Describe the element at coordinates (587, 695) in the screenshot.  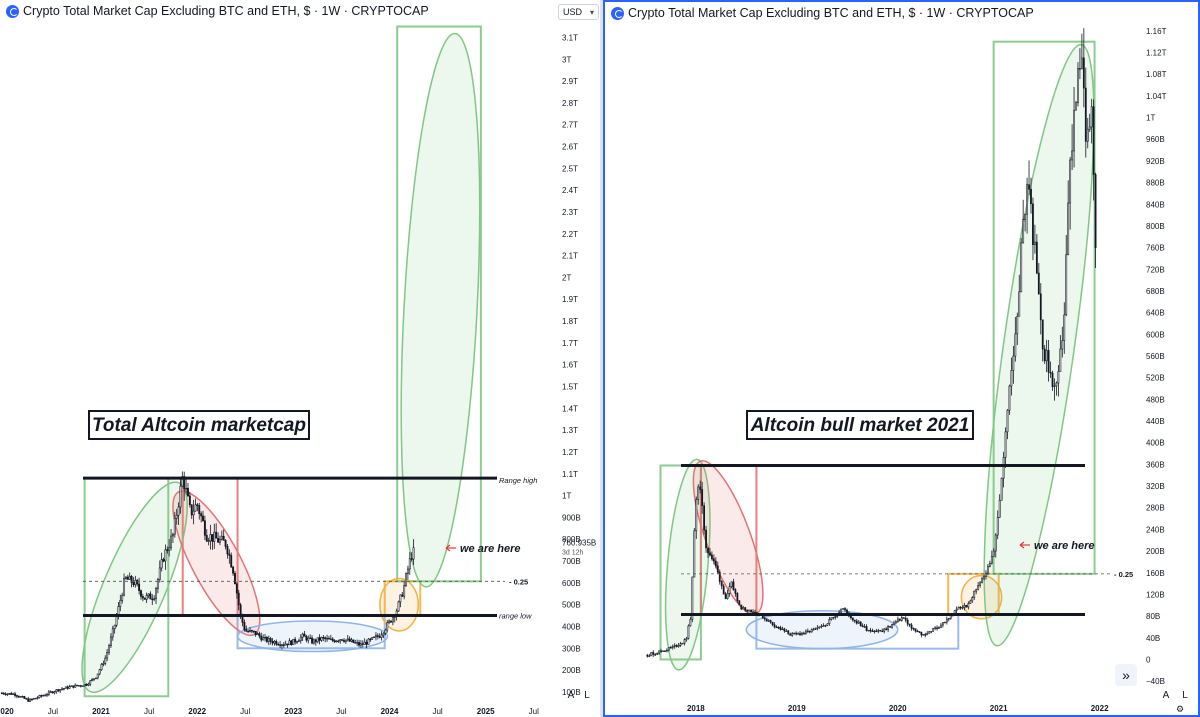
I see `left-log-scale-button: L` at that location.